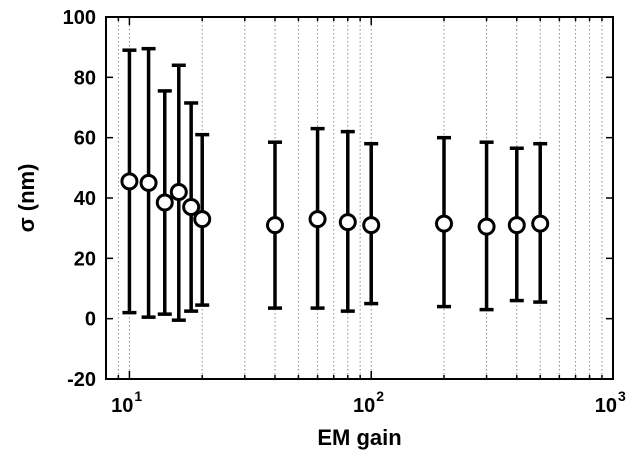 This screenshot has width=640, height=455. Describe the element at coordinates (359, 437) in the screenshot. I see `x-axis-label: EM gain` at that location.